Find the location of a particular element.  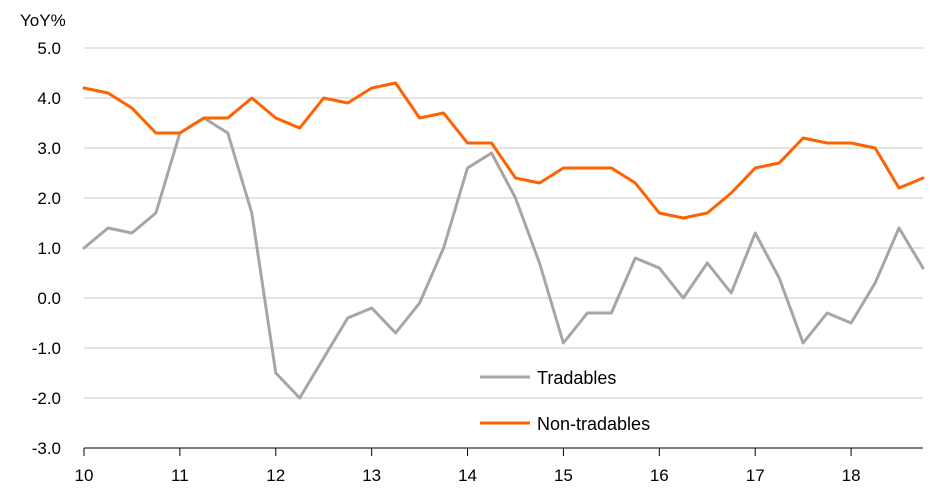

y-tick-label: 4.0 is located at coordinates (49, 98).